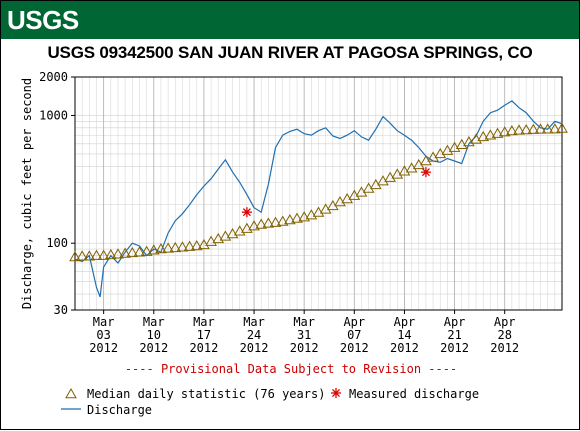 The image size is (580, 431). Describe the element at coordinates (336, 393) in the screenshot. I see `legend-measured-symbol` at that location.